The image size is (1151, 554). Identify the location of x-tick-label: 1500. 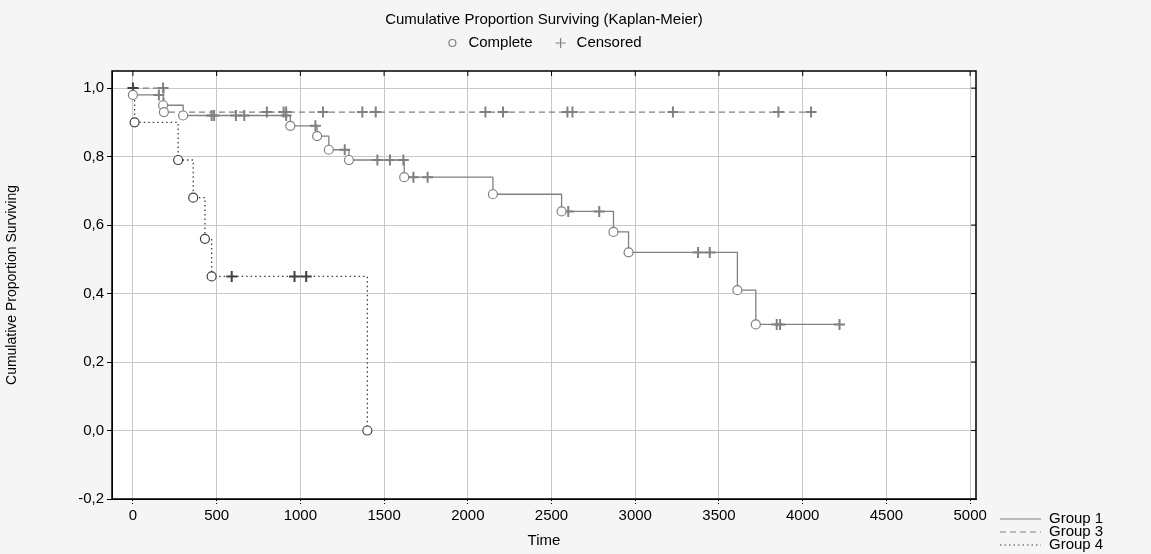
(384, 515).